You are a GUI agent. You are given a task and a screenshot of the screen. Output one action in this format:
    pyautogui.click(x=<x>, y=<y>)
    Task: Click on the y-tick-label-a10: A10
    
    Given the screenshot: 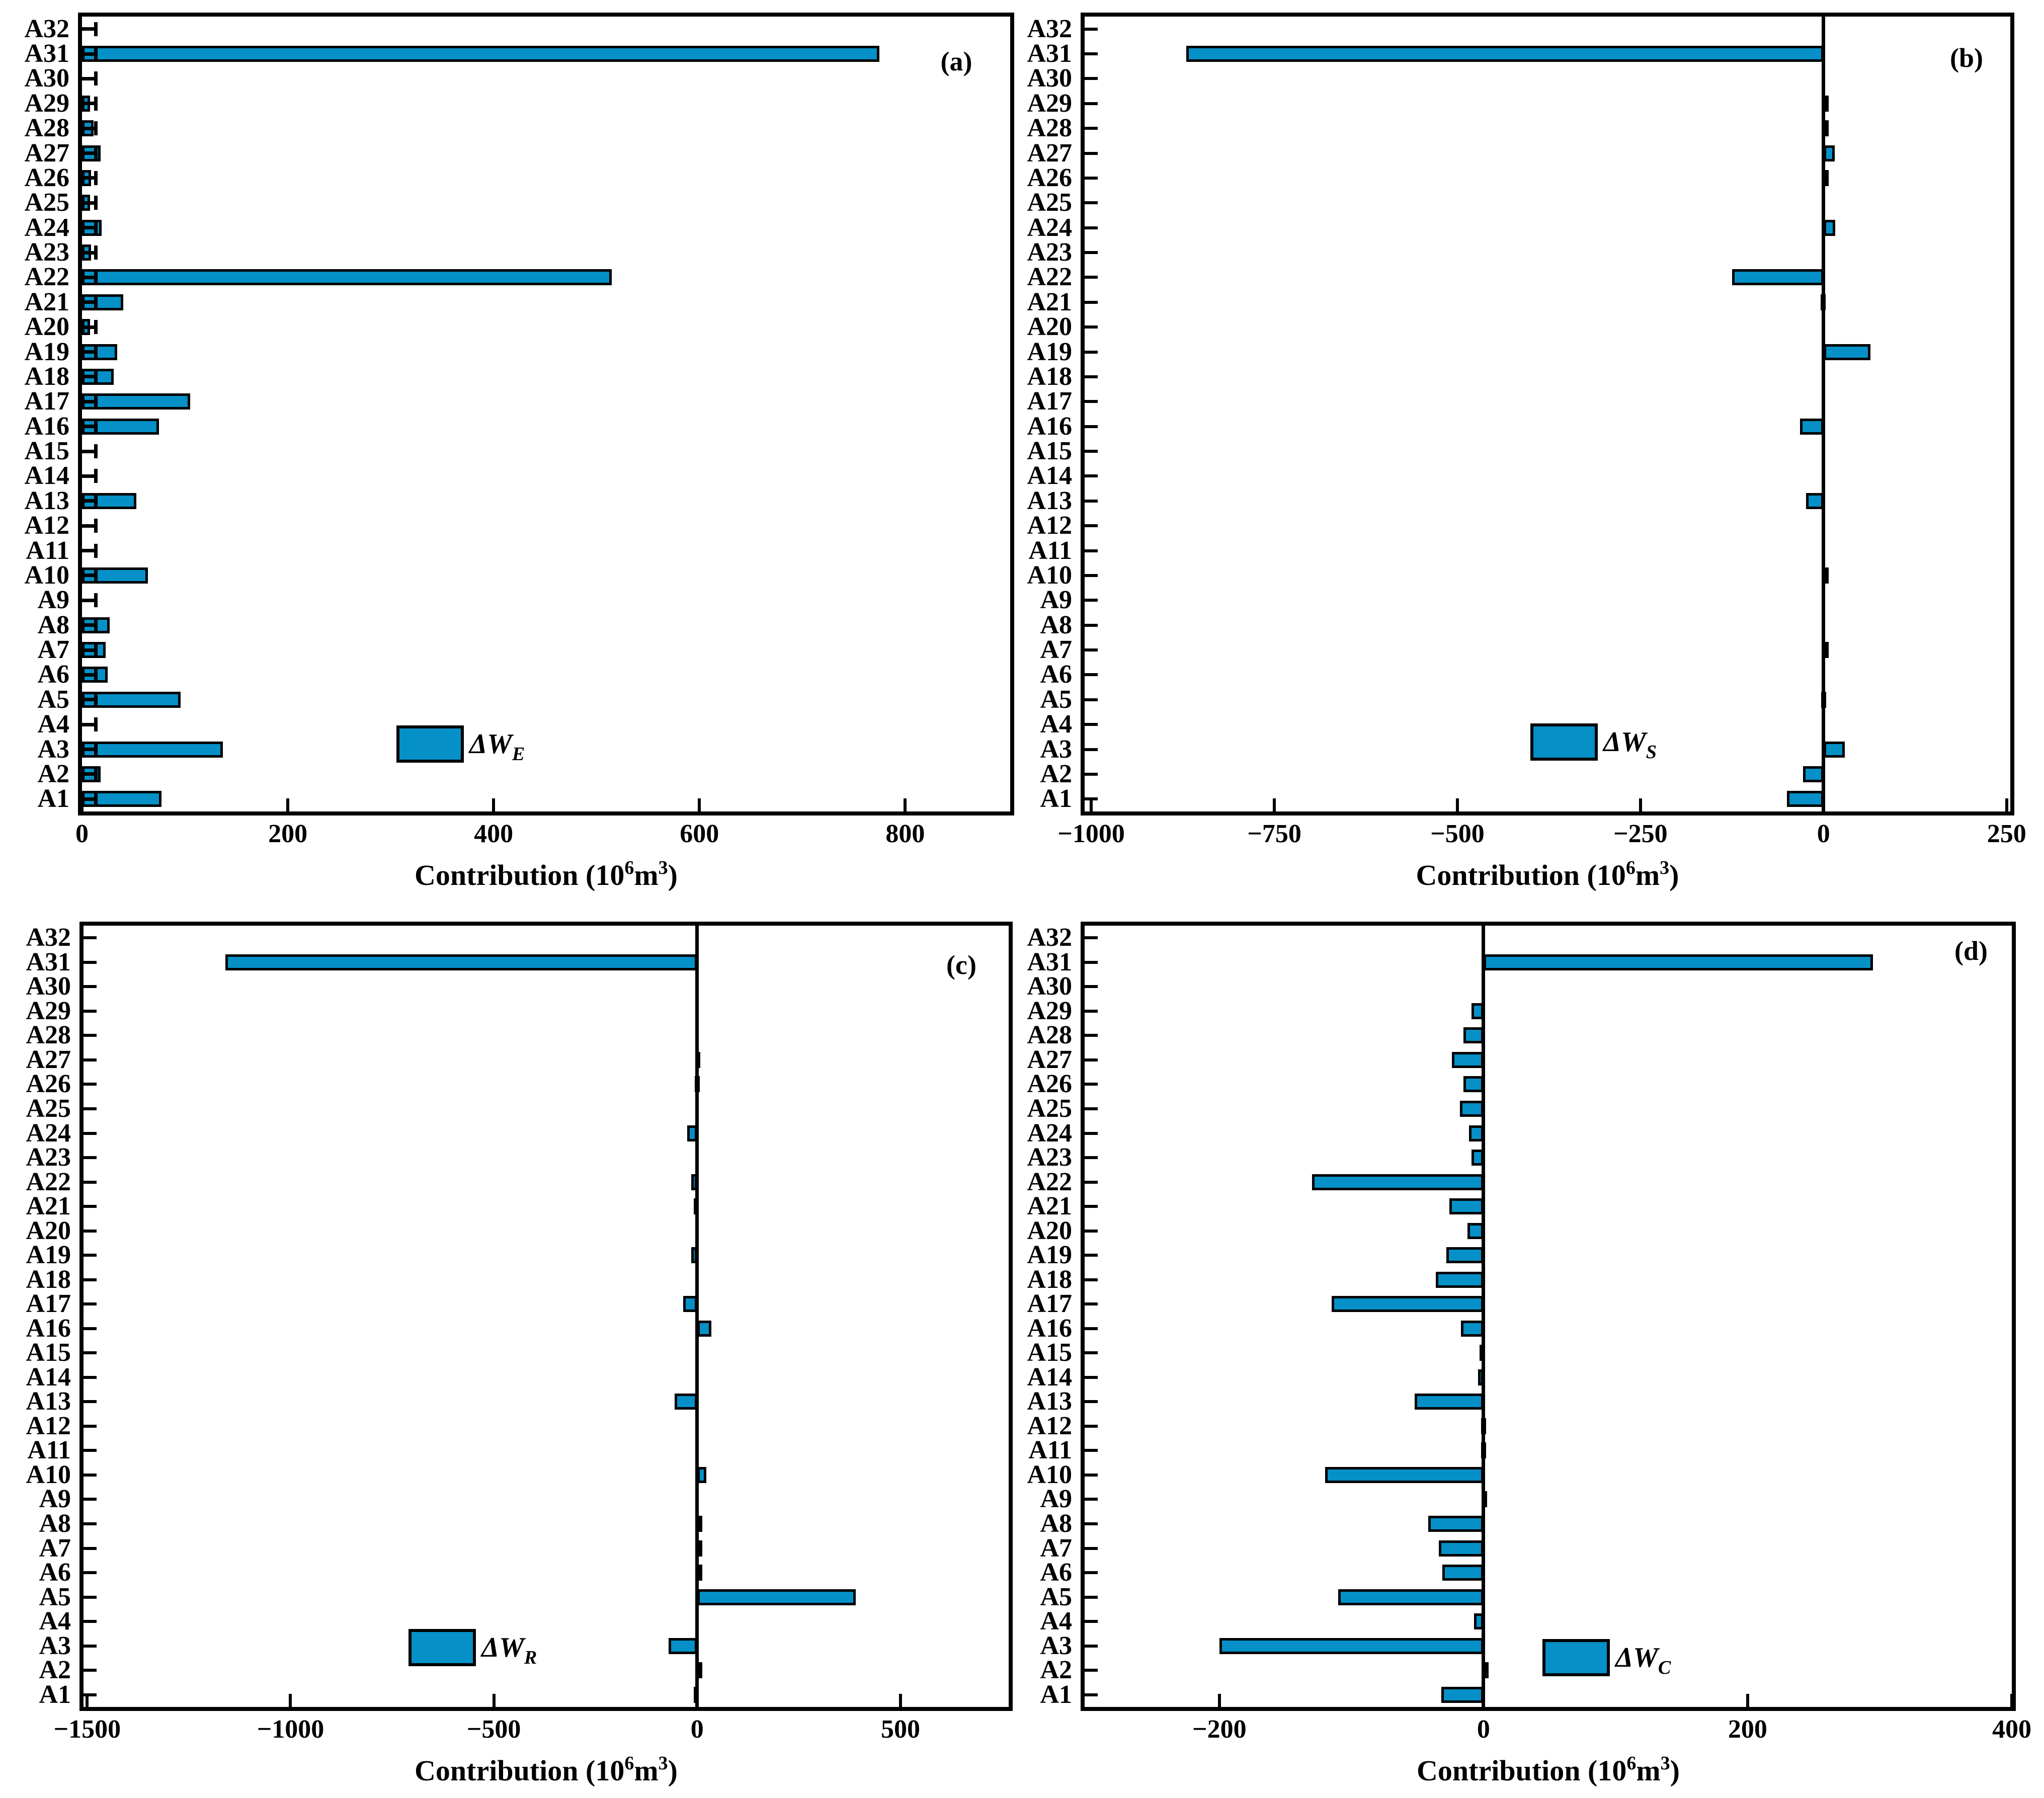 What is the action you would take?
    pyautogui.click(x=1049, y=1475)
    